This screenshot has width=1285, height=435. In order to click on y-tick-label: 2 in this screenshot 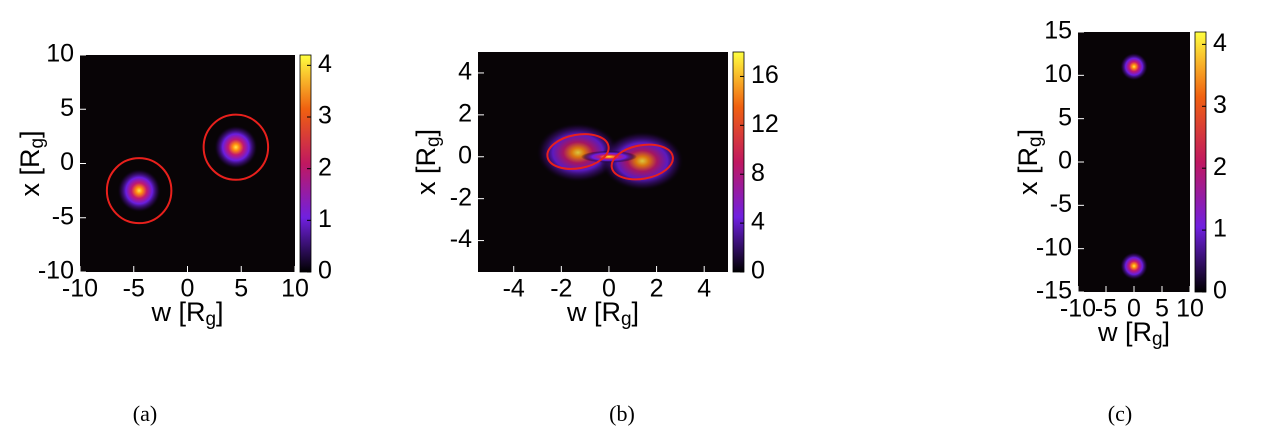, I will do `click(465, 113)`.